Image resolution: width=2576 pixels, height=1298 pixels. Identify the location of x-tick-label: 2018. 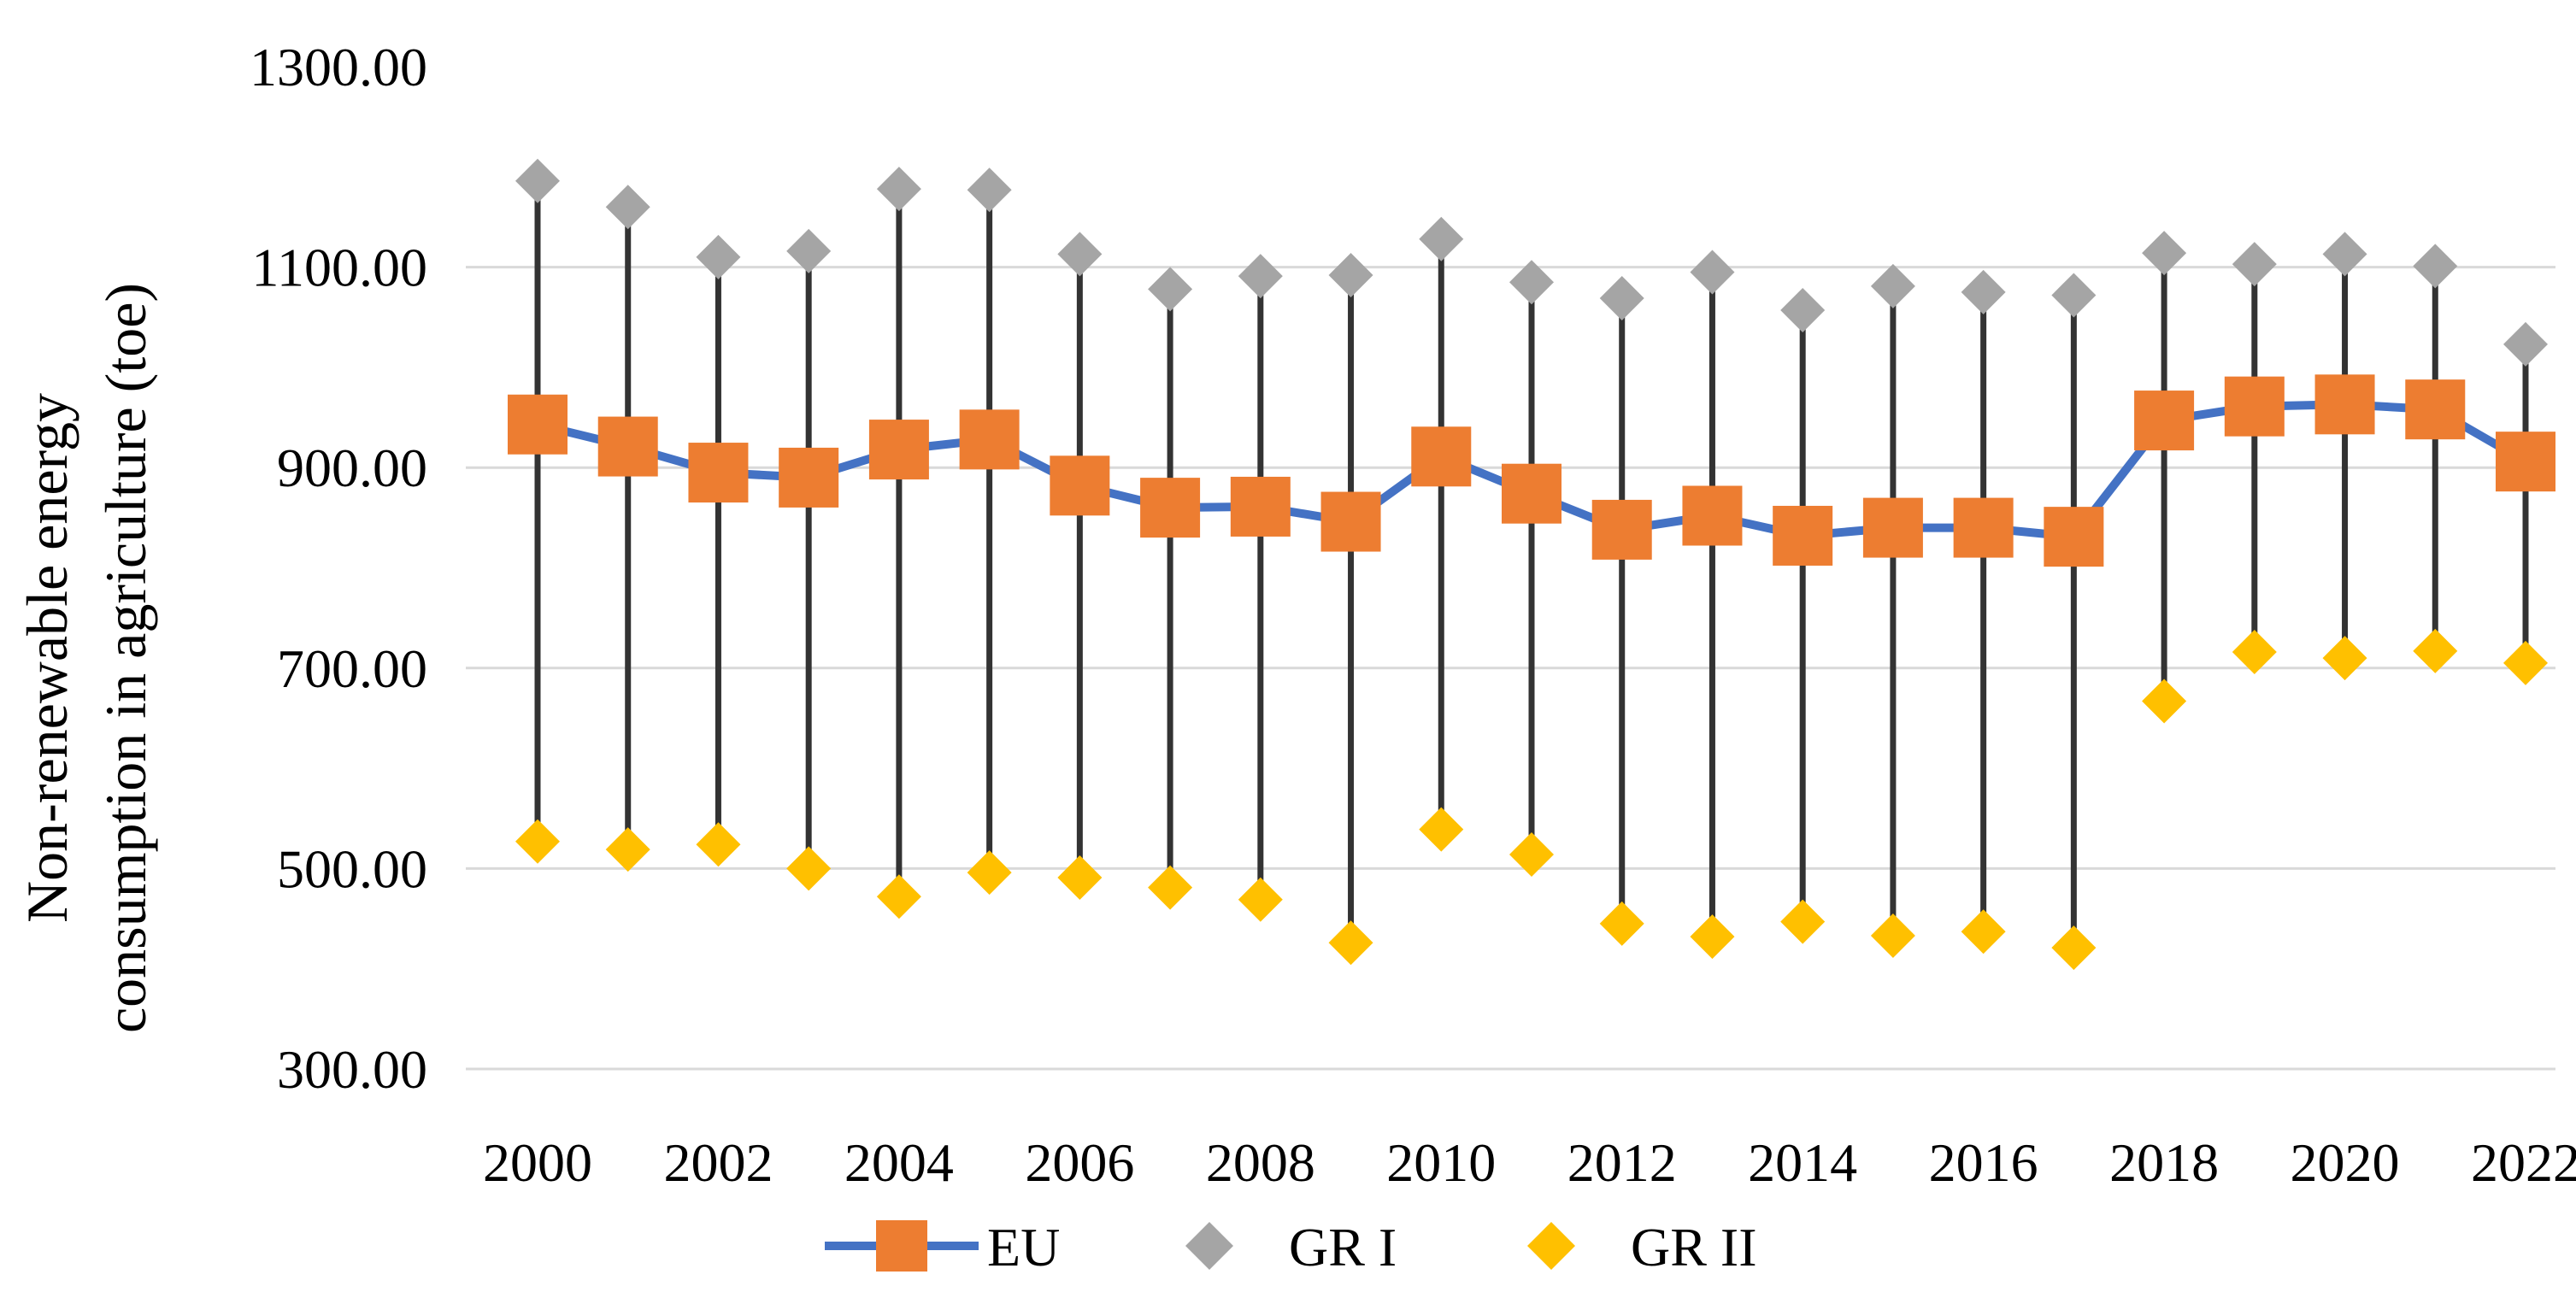
(2164, 1162).